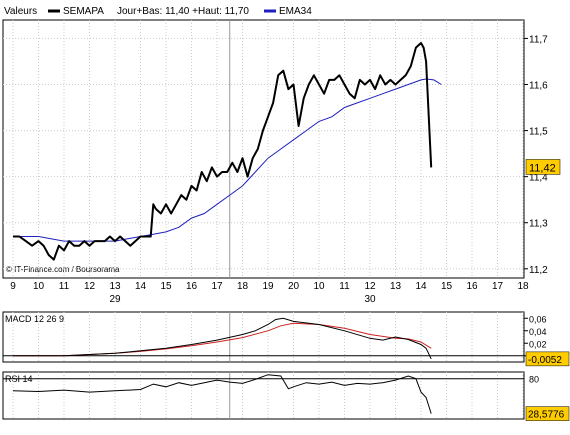  I want to click on macd-y-tick-label: 0,02, so click(538, 344).